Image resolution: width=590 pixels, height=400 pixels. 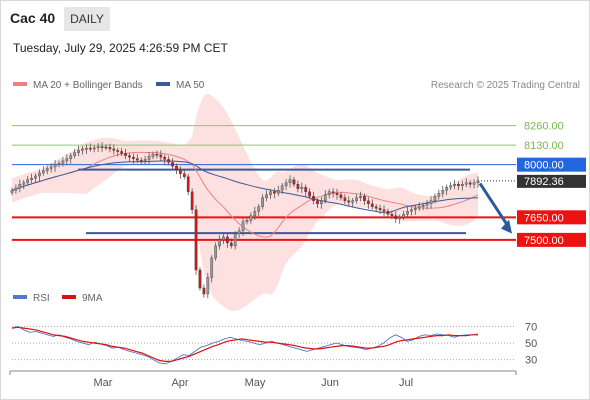 I want to click on rsi-tick-70: 70, so click(x=531, y=327).